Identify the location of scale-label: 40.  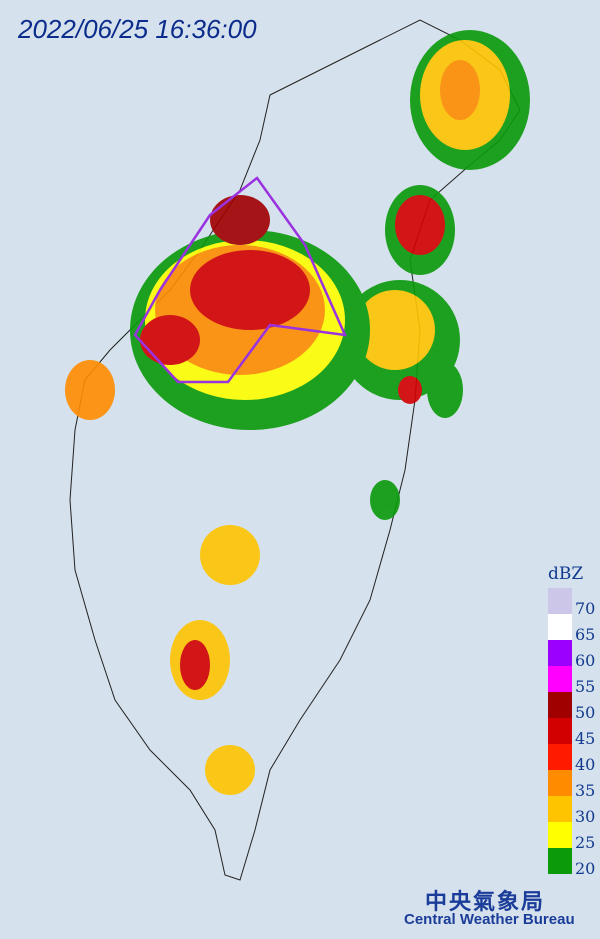
(585, 764).